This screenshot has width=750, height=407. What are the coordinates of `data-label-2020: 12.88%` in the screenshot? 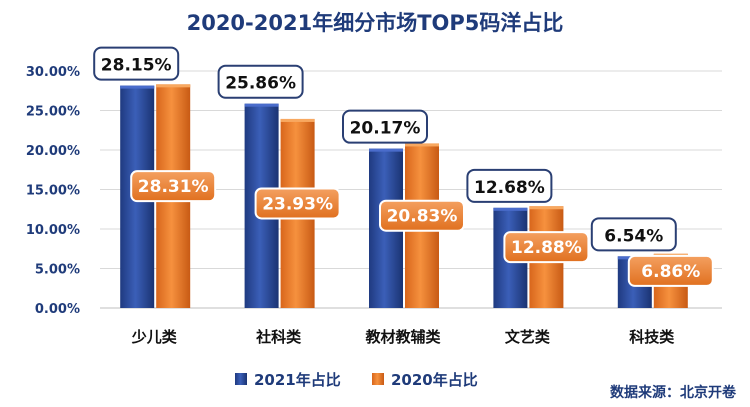 It's located at (546, 248).